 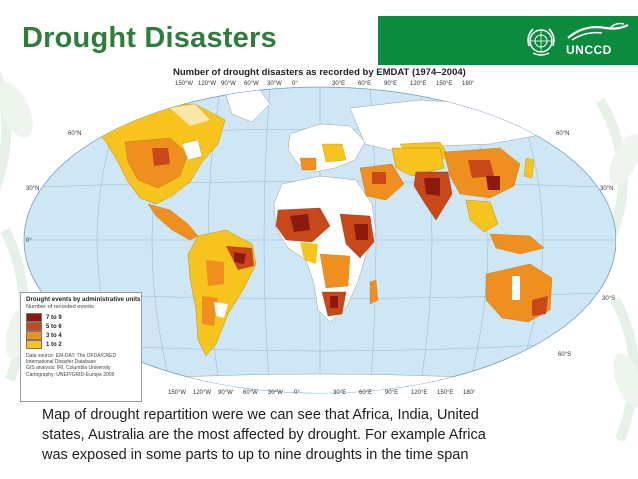 What do you see at coordinates (228, 84) in the screenshot?
I see `longitude-label-top: 90°W` at bounding box center [228, 84].